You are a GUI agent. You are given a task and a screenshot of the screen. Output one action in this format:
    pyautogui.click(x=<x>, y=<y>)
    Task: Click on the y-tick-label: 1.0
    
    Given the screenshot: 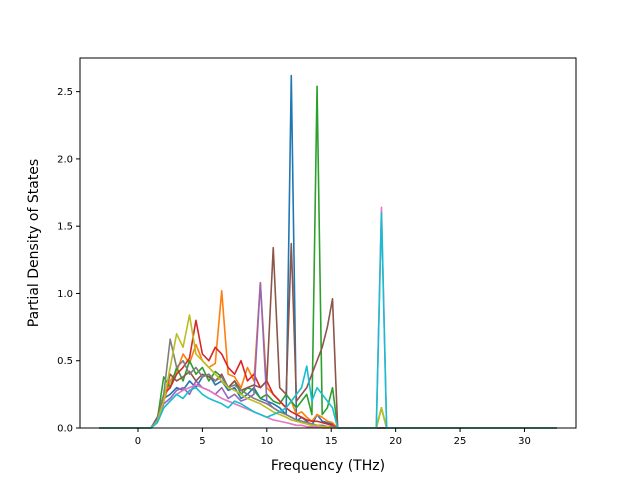 What is the action you would take?
    pyautogui.click(x=65, y=294)
    